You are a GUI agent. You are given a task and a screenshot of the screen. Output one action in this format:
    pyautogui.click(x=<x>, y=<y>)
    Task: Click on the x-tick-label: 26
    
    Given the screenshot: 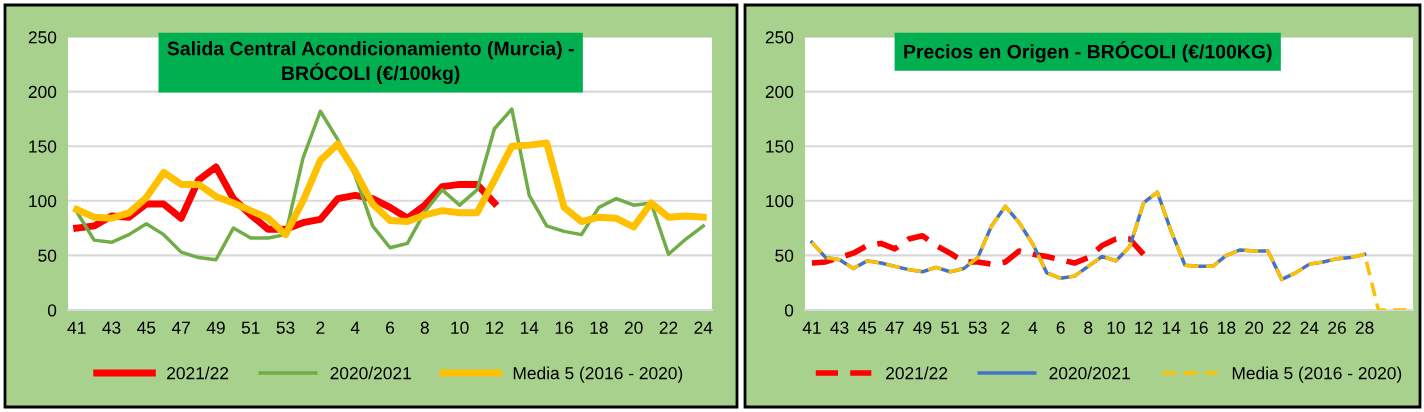 What is the action you would take?
    pyautogui.click(x=1337, y=327)
    